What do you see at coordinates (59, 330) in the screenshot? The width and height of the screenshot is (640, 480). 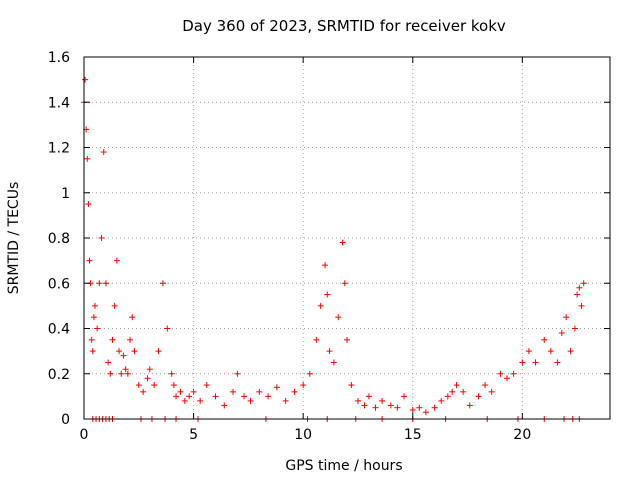 I see `y-tick-label: 0.4` at bounding box center [59, 330].